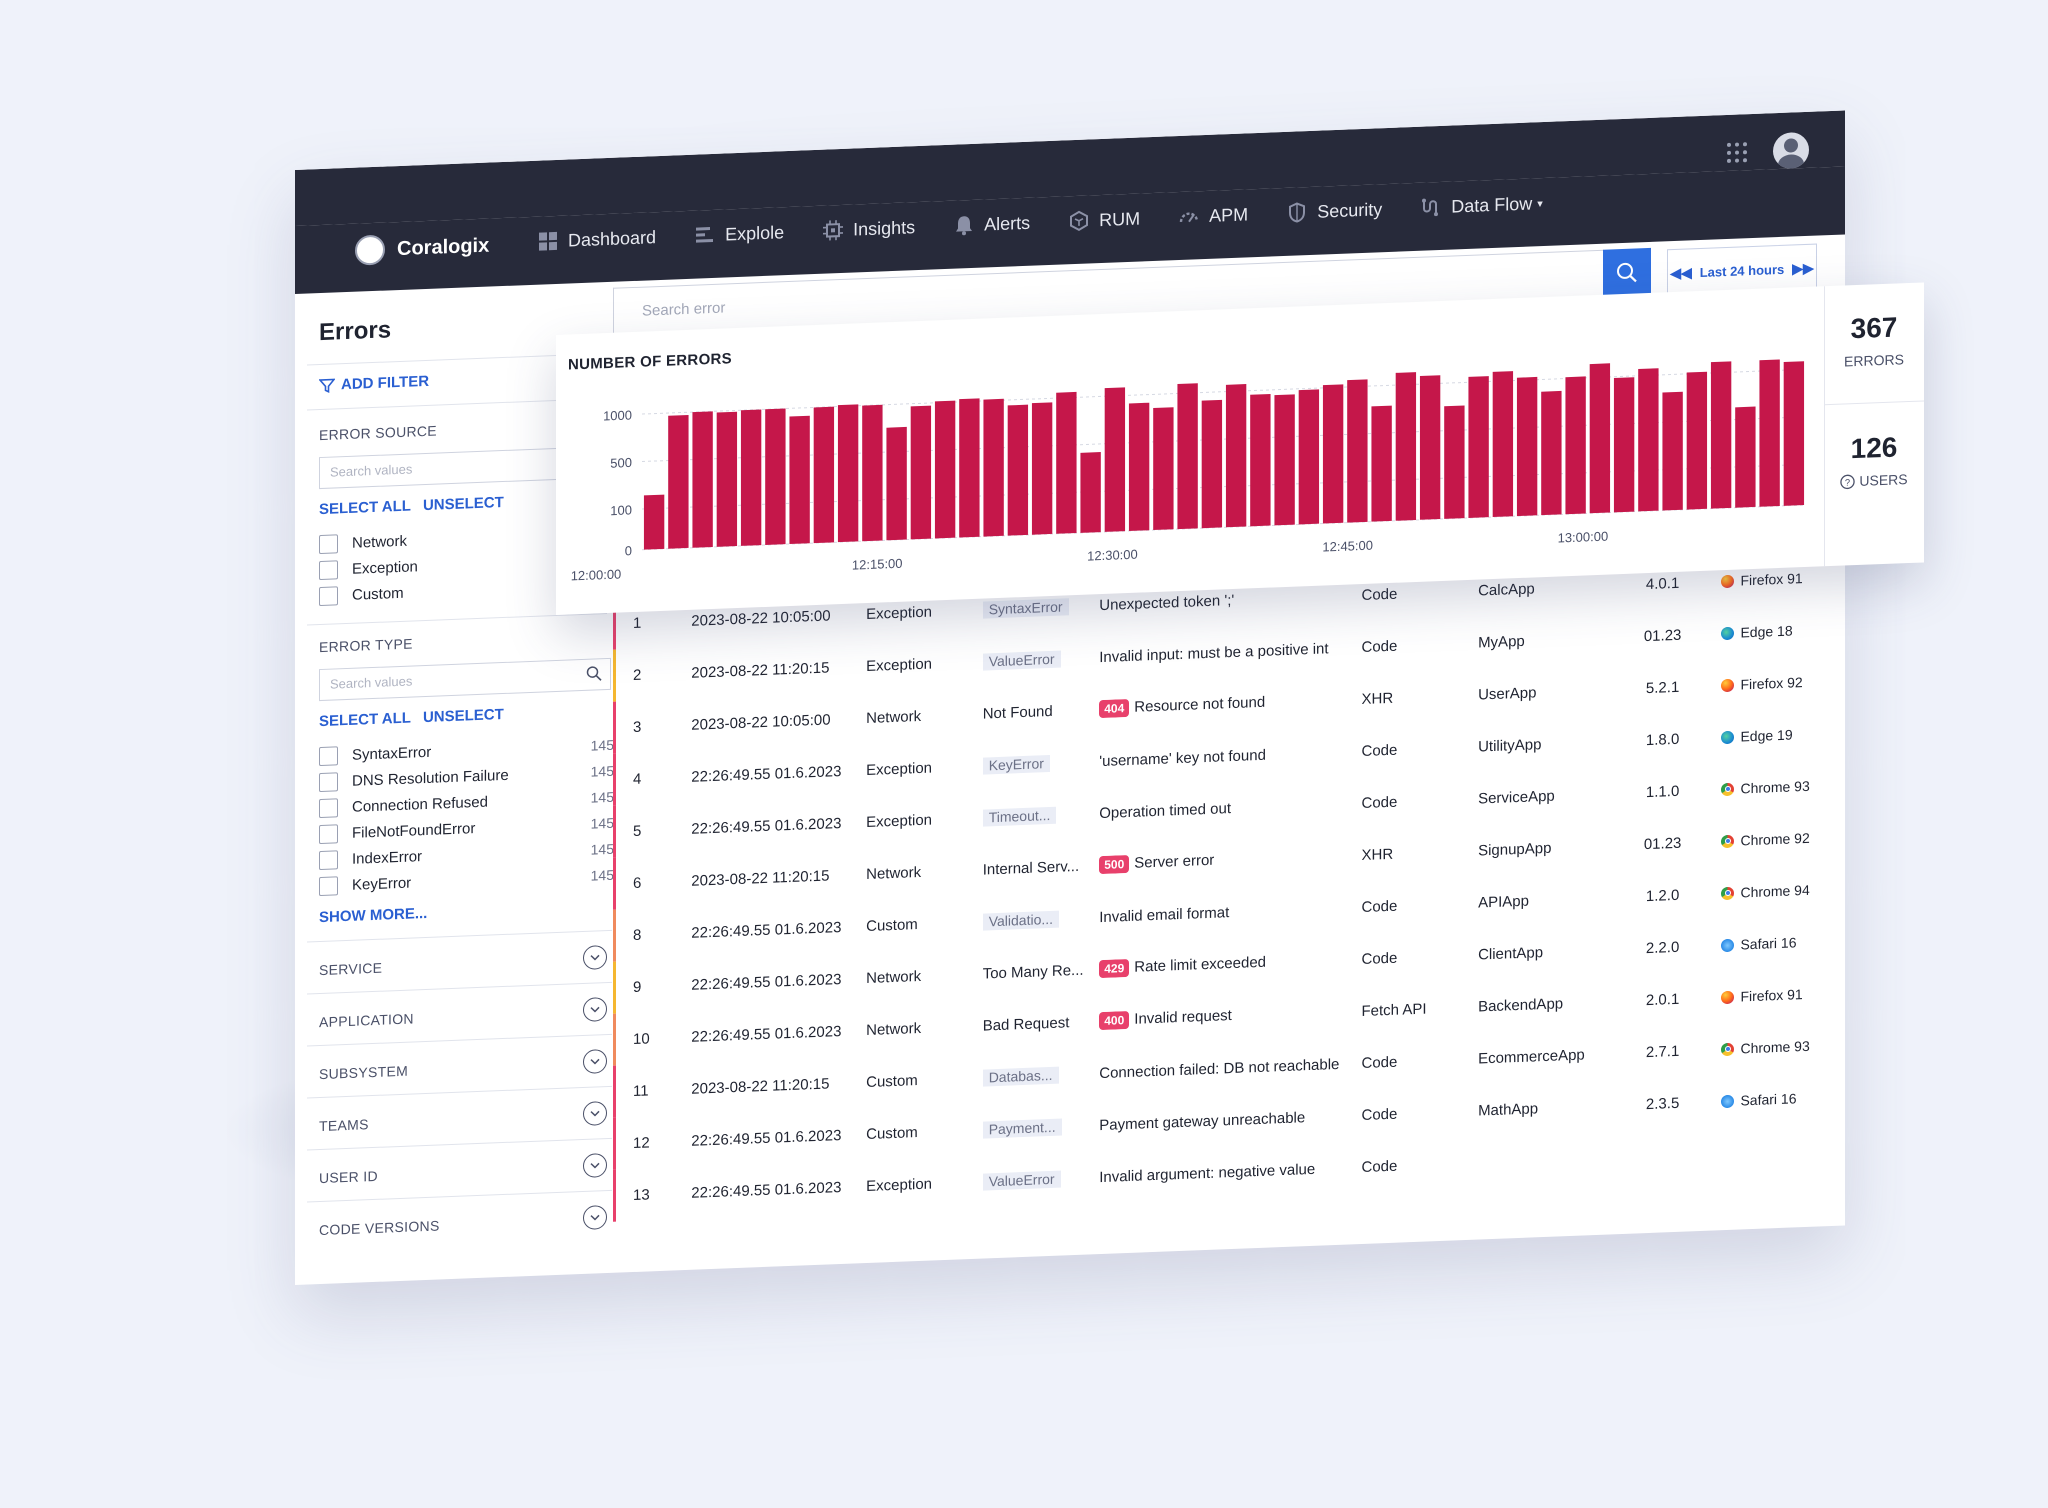 This screenshot has height=1508, width=2048. I want to click on nav-insights: Insights, so click(868, 229).